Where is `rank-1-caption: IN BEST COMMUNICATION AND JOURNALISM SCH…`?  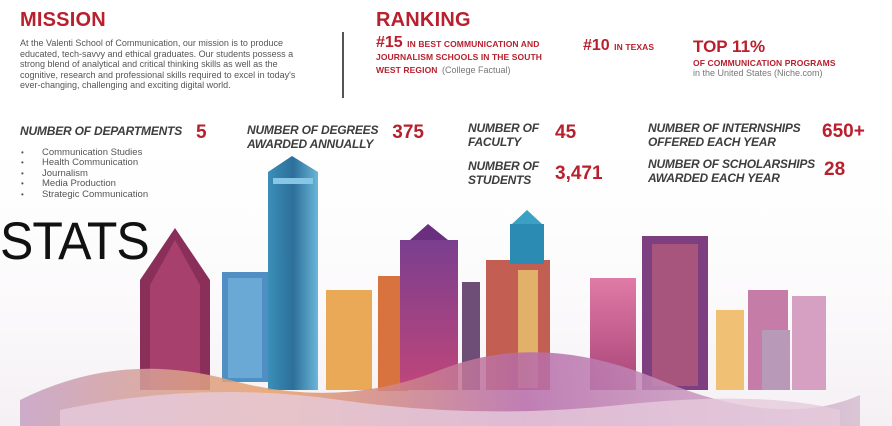 rank-1-caption: IN BEST COMMUNICATION AND JOURNALISM SCH… is located at coordinates (459, 57).